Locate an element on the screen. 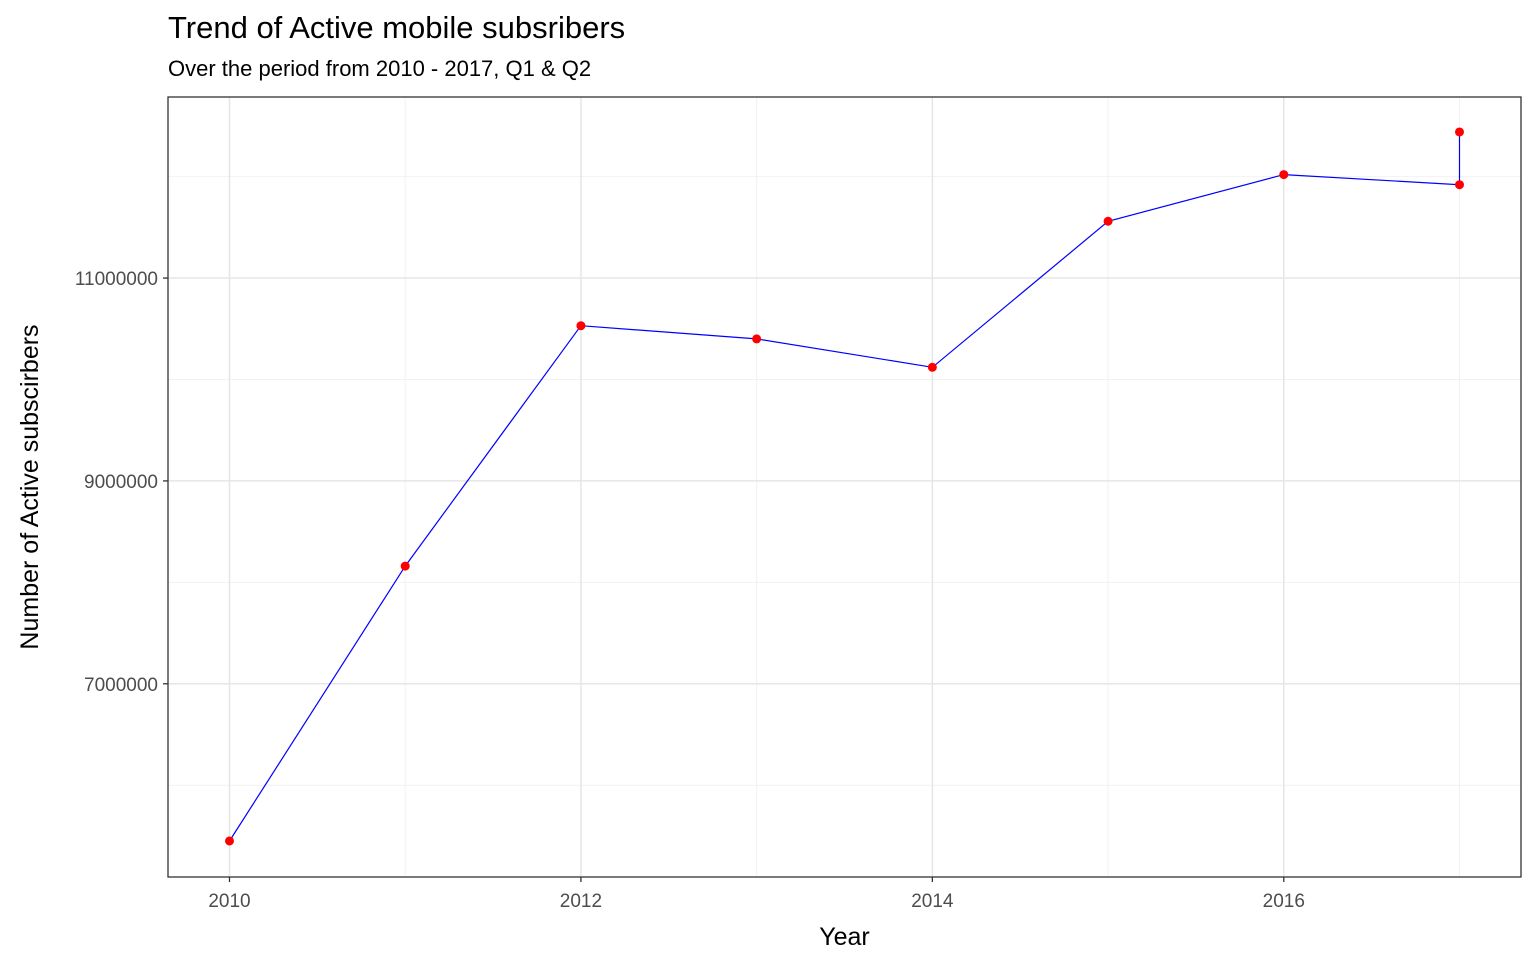 The image size is (1536, 960). x-tick-label: 2016 is located at coordinates (1284, 901).